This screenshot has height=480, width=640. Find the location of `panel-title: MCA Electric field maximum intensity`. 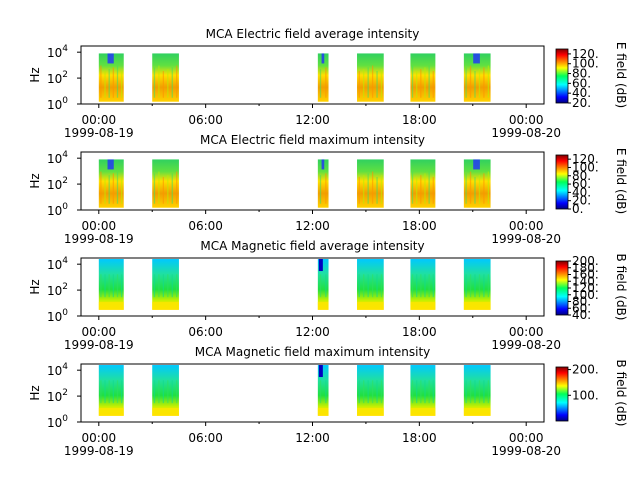

panel-title: MCA Electric field maximum intensity is located at coordinates (312, 140).